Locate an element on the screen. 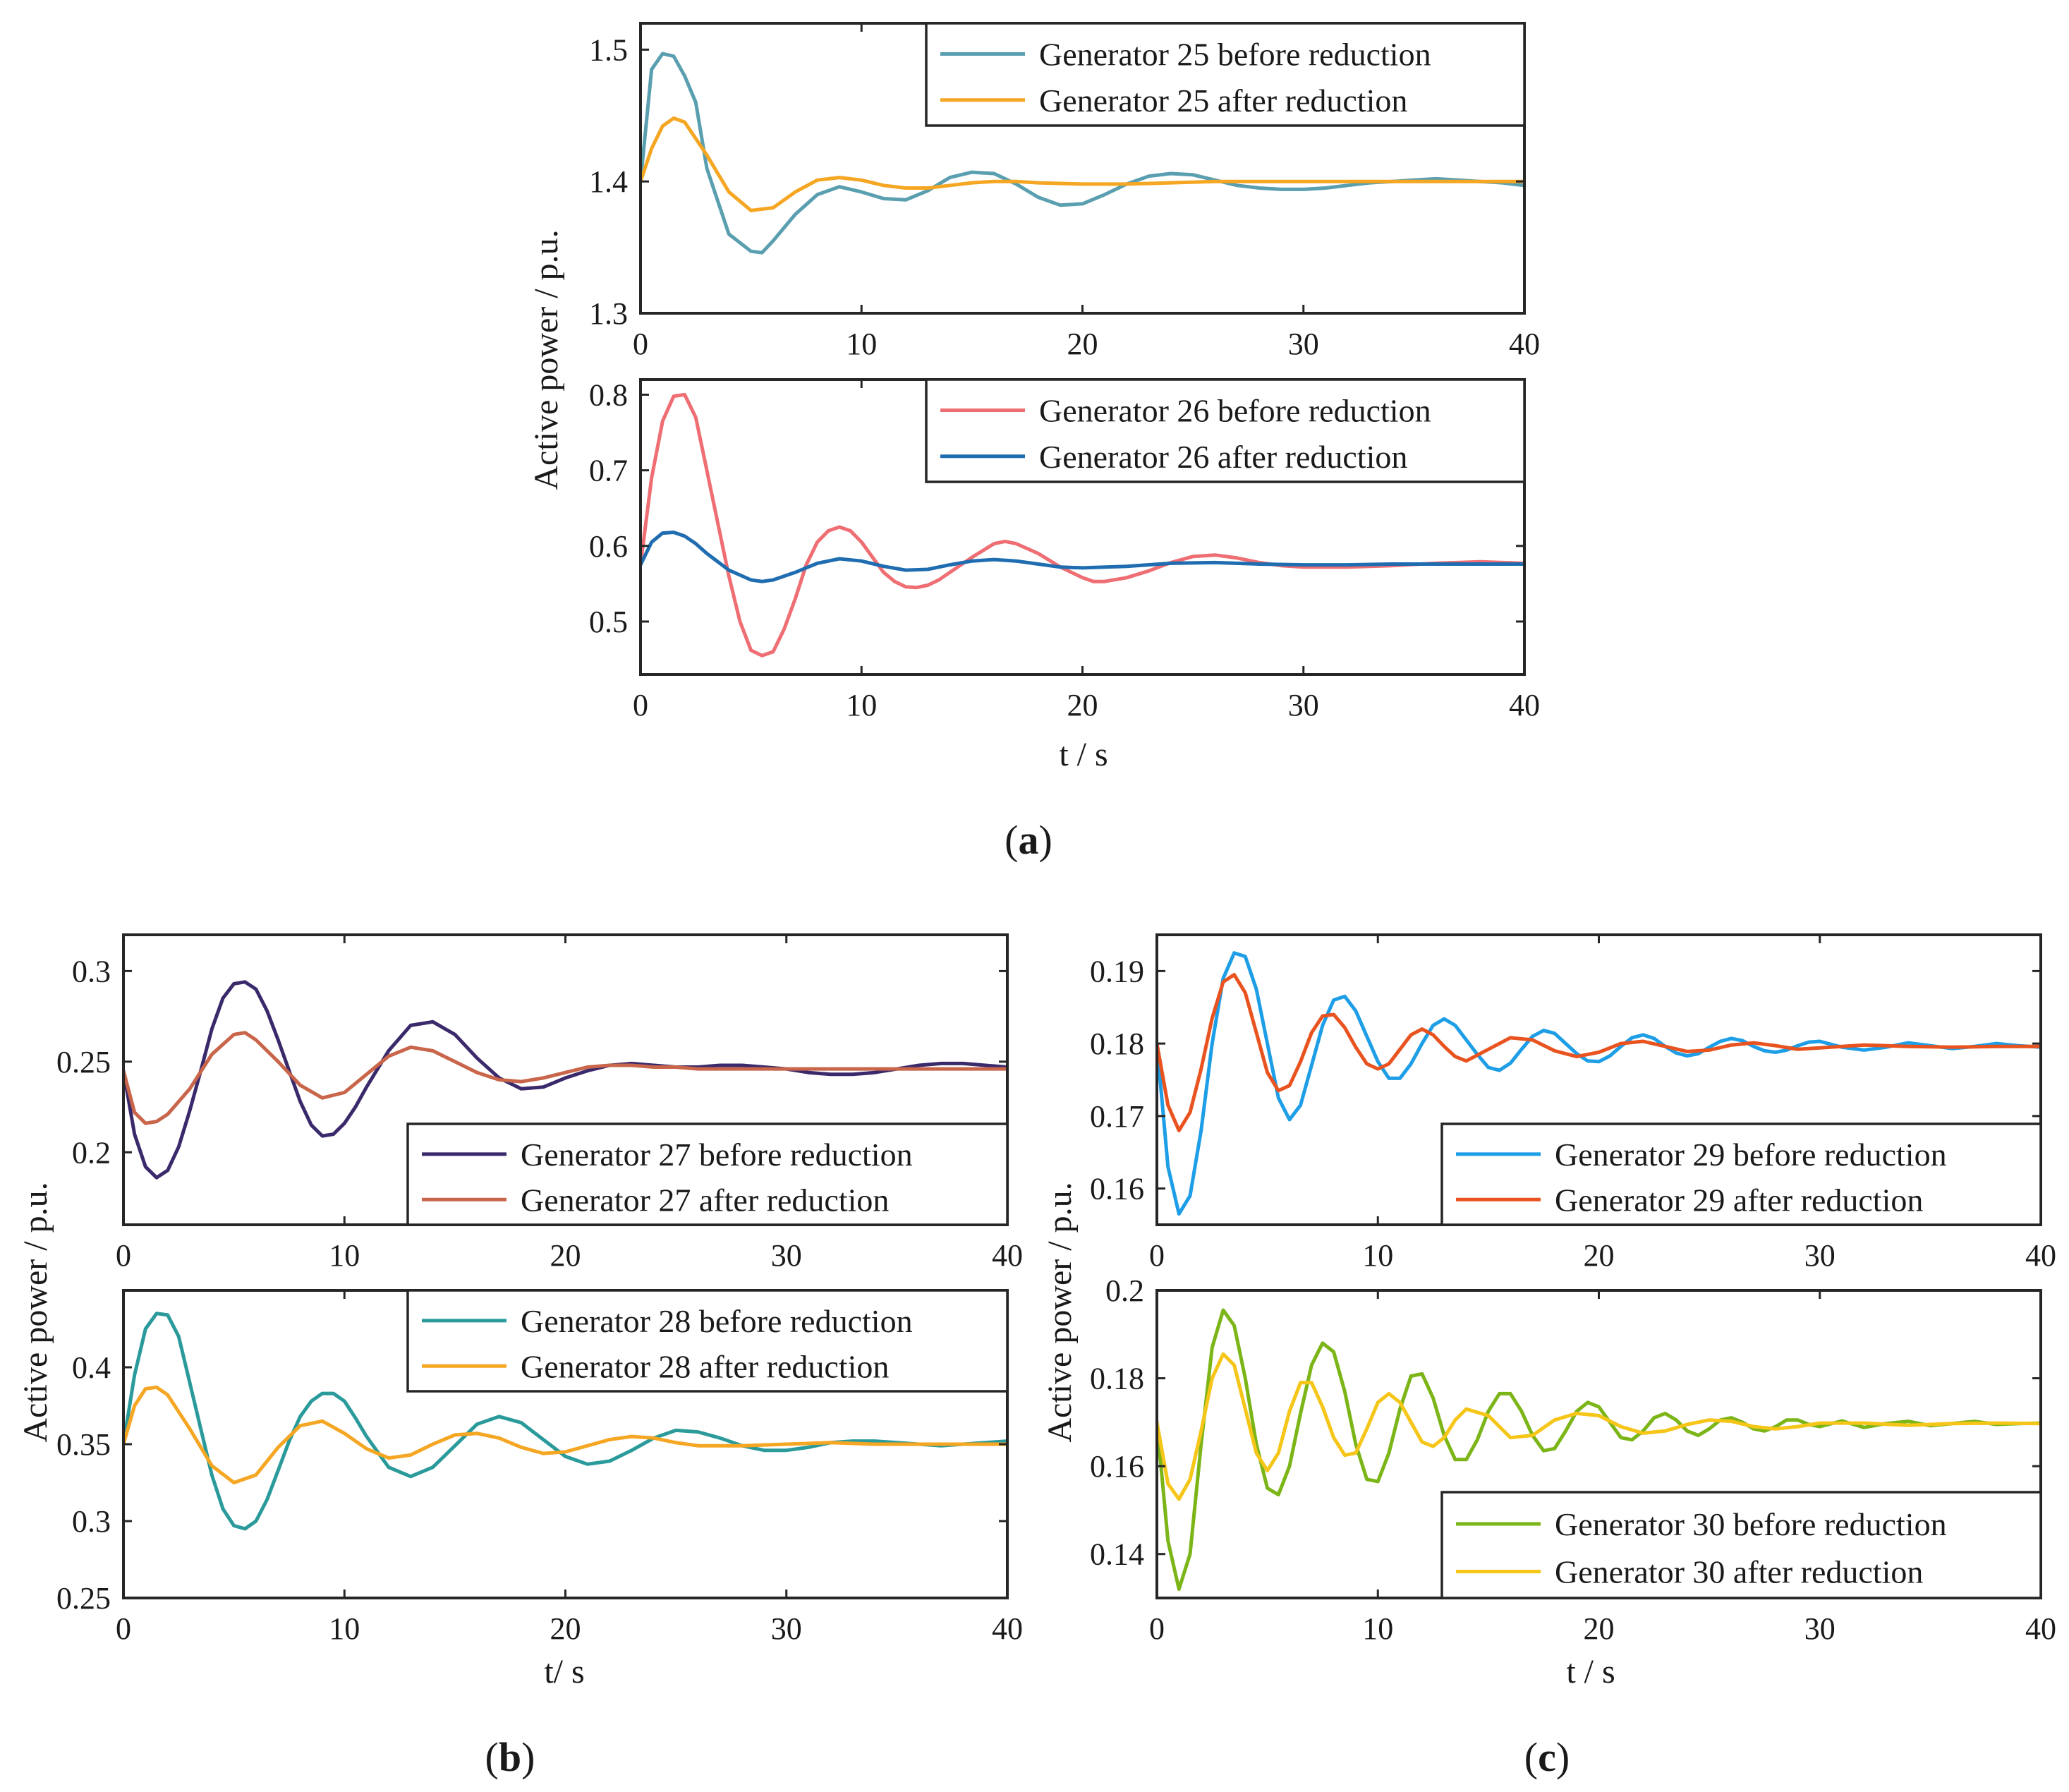 The height and width of the screenshot is (1792, 2069). legend-label-gen27-after: Generator 27 after reduction is located at coordinates (705, 1200).